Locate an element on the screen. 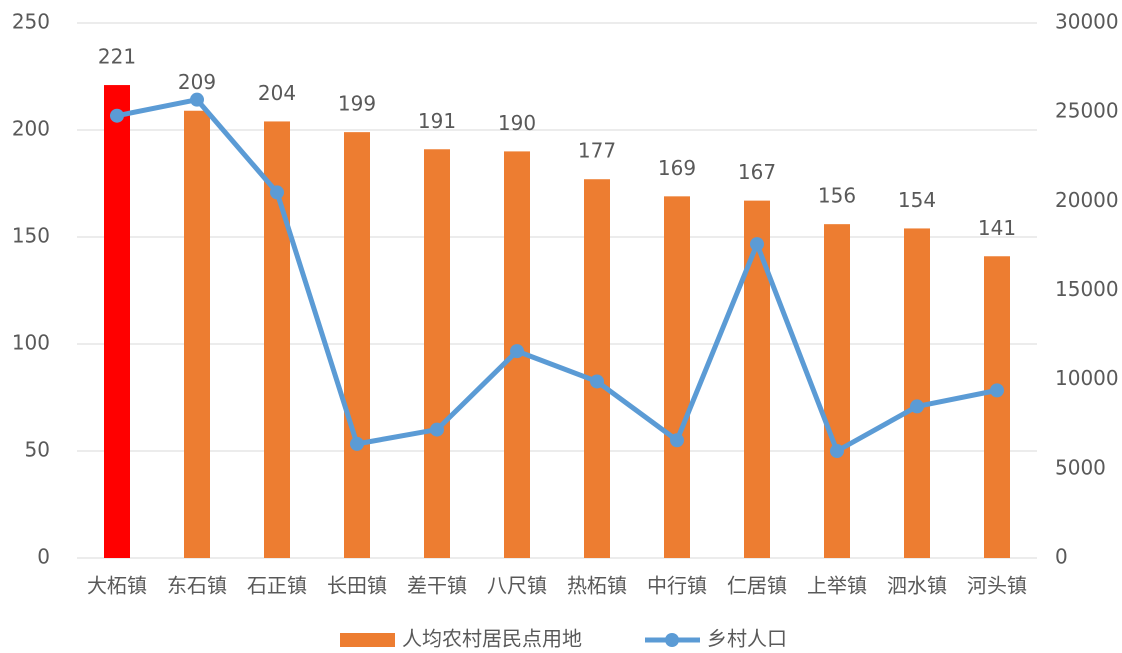 This screenshot has width=1122, height=653. x-tick-label: 仁居镇 is located at coordinates (757, 586).